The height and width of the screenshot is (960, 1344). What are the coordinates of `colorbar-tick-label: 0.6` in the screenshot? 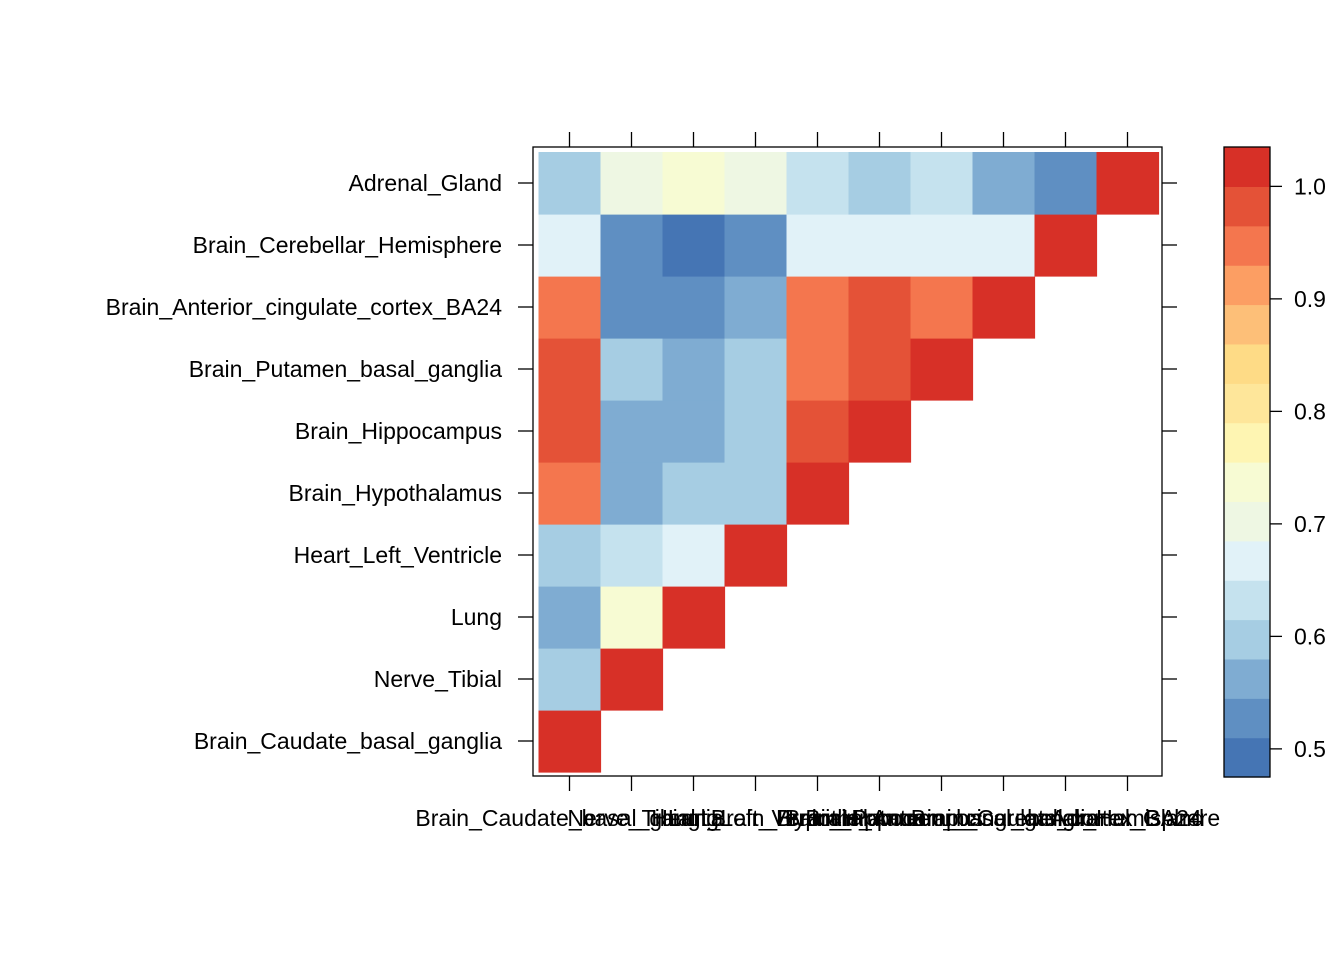 It's located at (1310, 636).